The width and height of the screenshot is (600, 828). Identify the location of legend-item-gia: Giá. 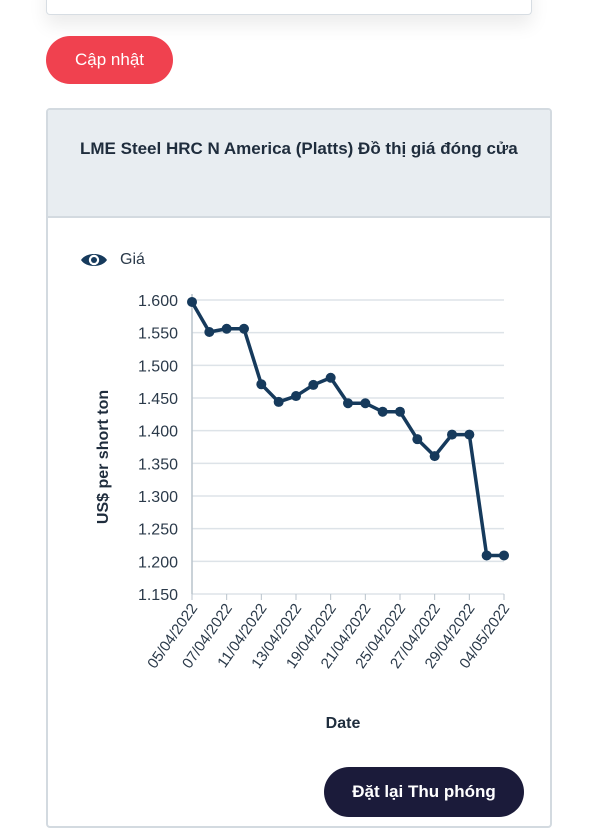
(112, 260).